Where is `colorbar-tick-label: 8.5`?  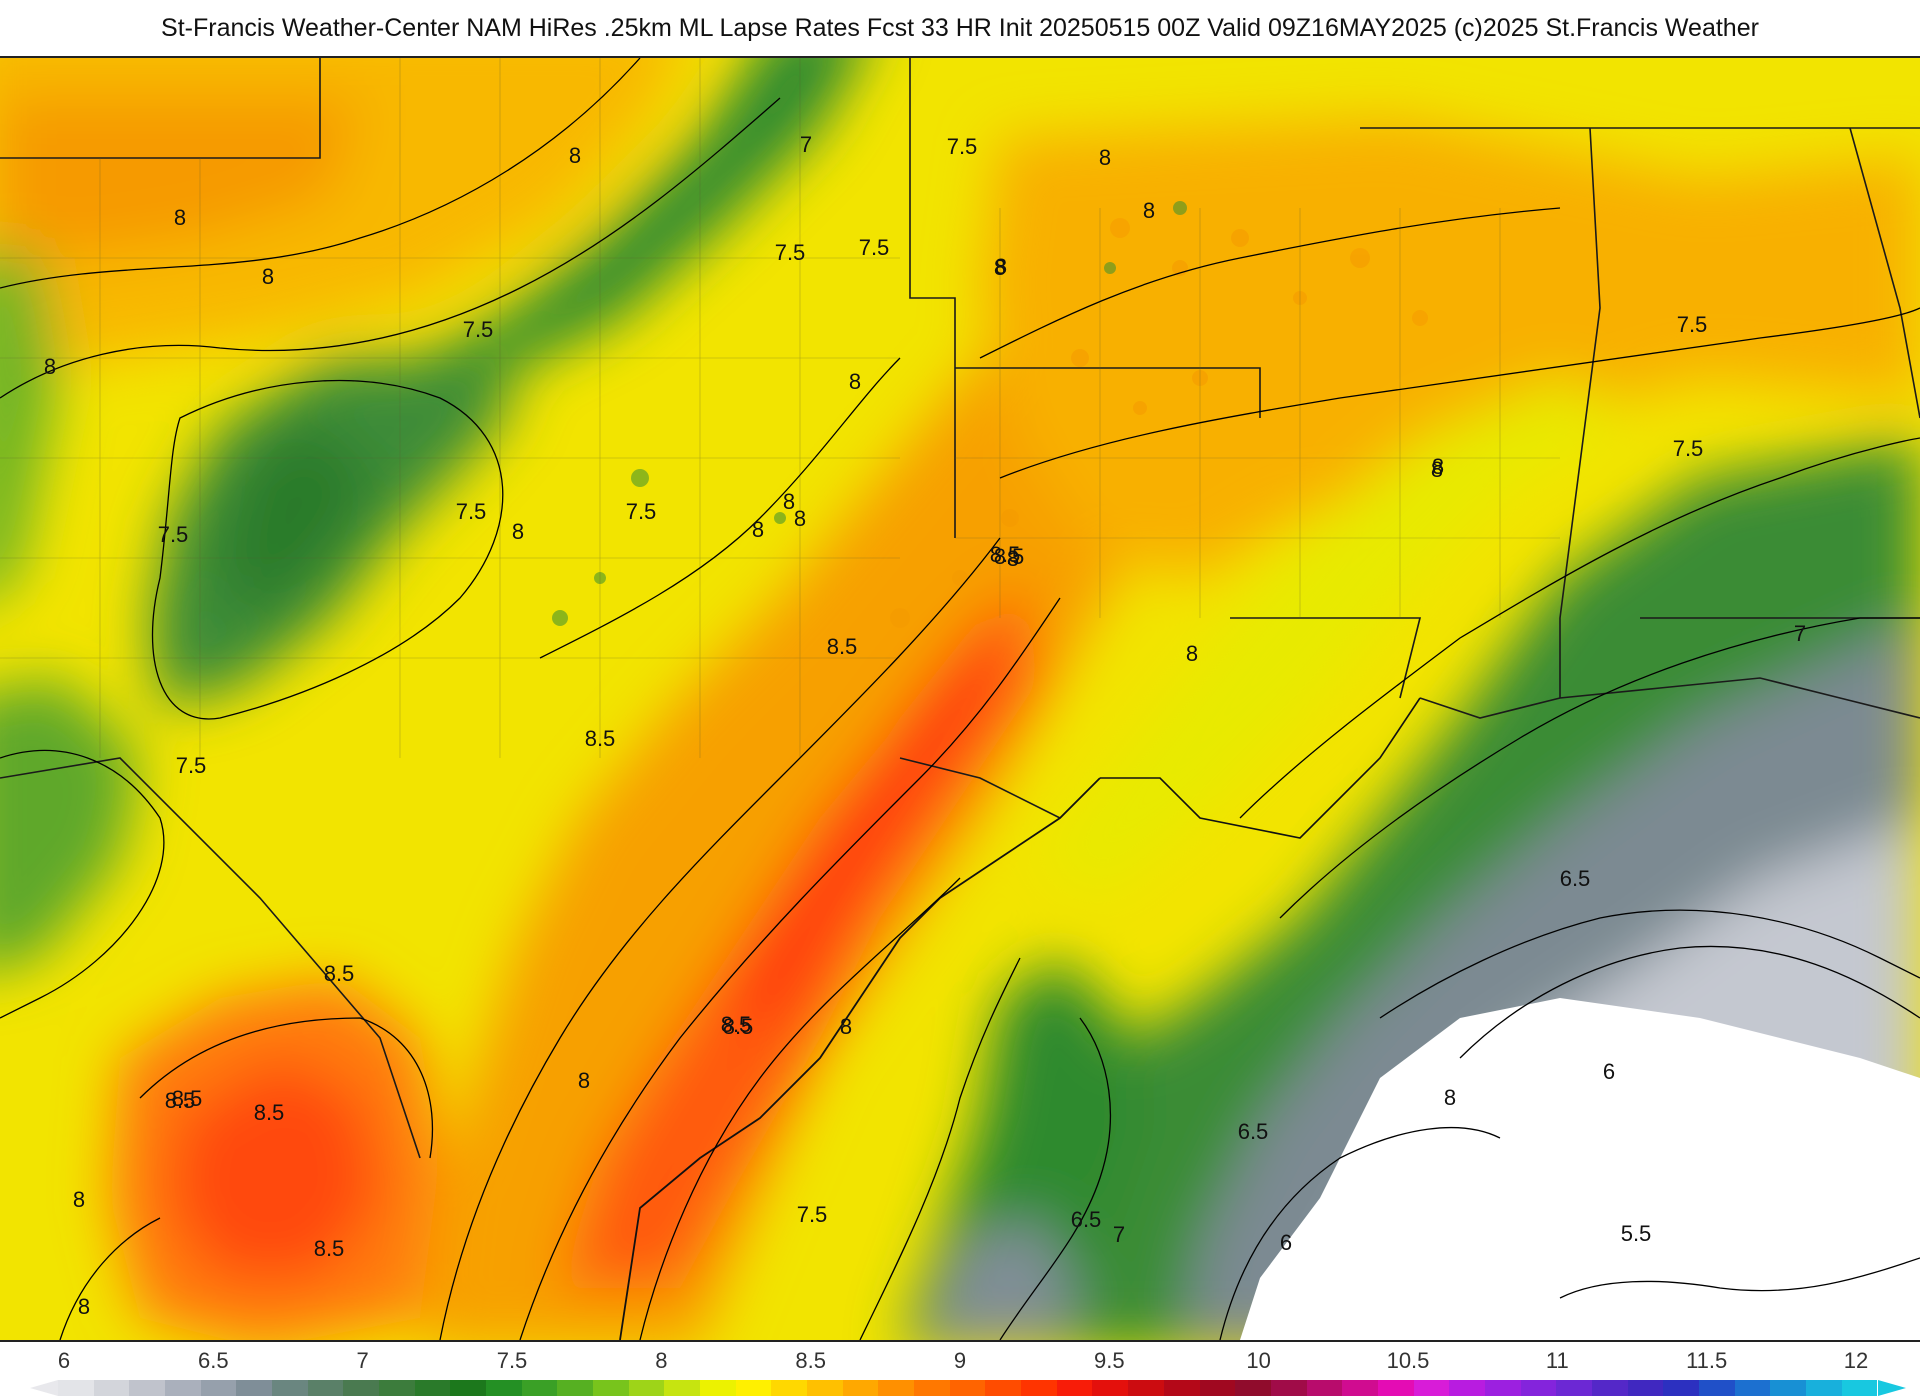
colorbar-tick-label: 8.5 is located at coordinates (810, 1360).